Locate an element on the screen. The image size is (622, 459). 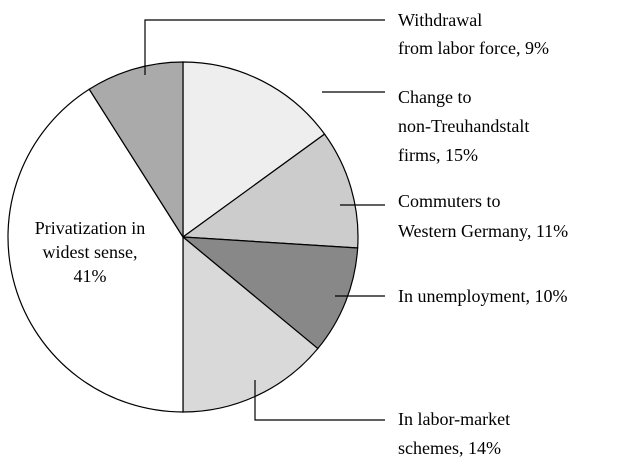
slice-label: Withdrawal is located at coordinates (440, 20).